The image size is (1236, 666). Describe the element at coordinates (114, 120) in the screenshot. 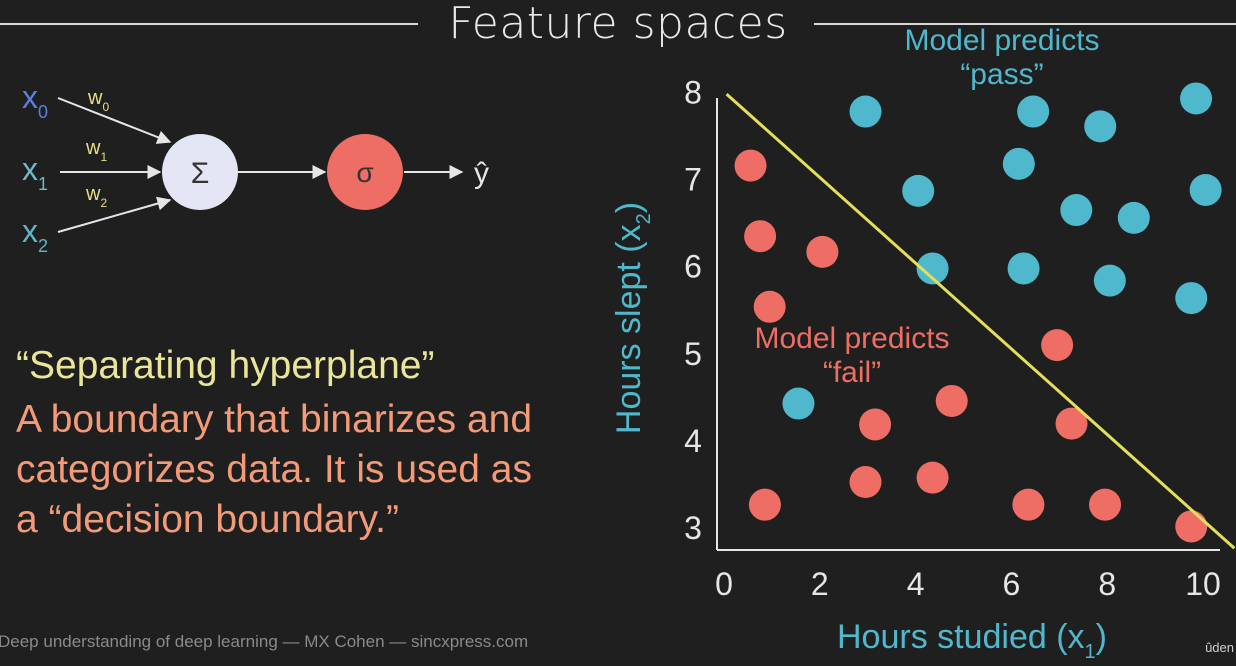

I see `edge-x0-sum` at that location.